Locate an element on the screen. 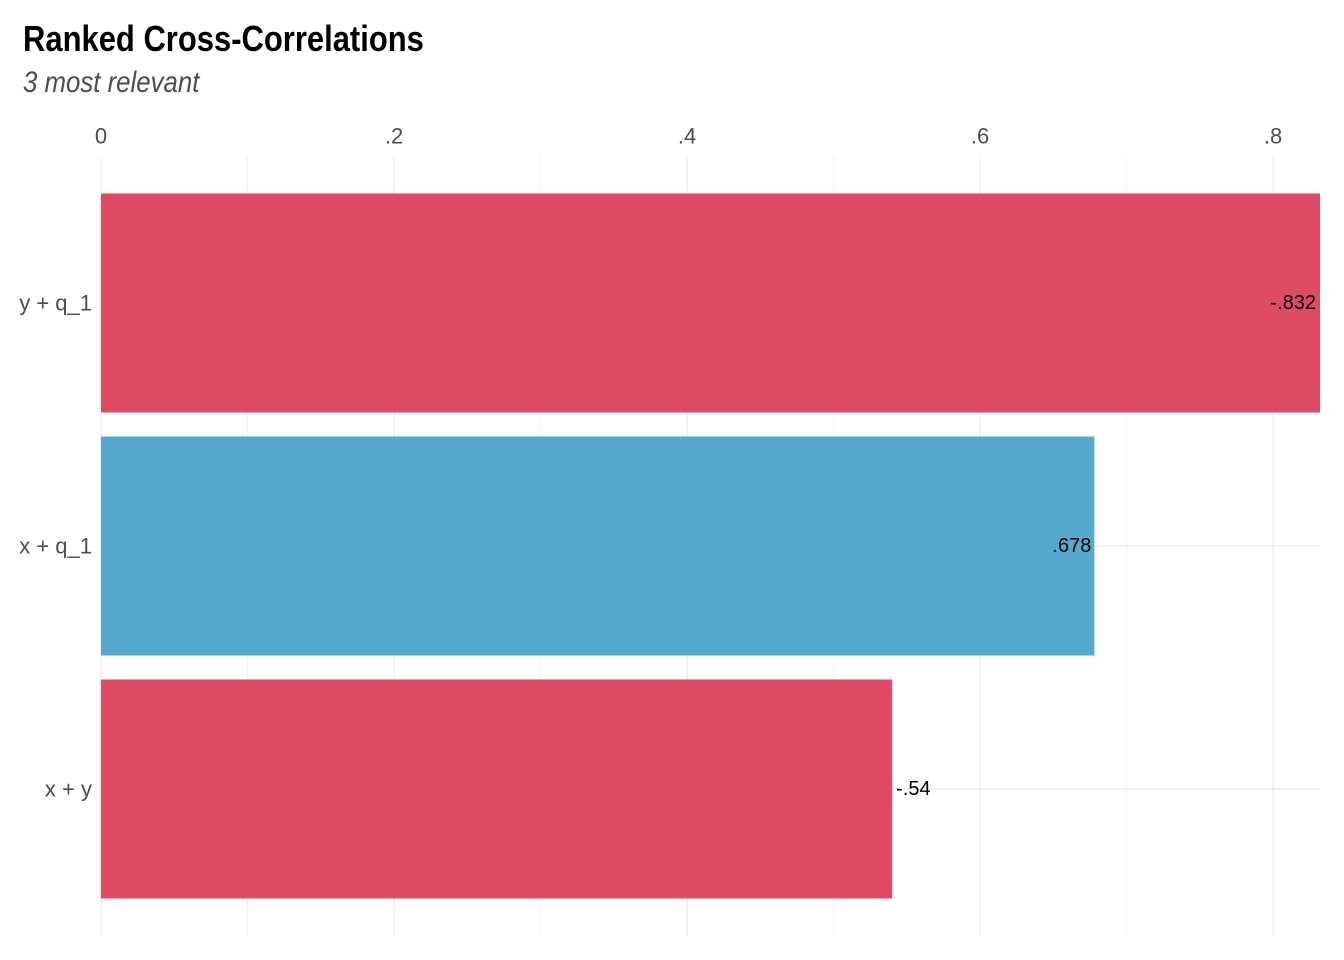  x-tick-label: .2 is located at coordinates (394, 136).